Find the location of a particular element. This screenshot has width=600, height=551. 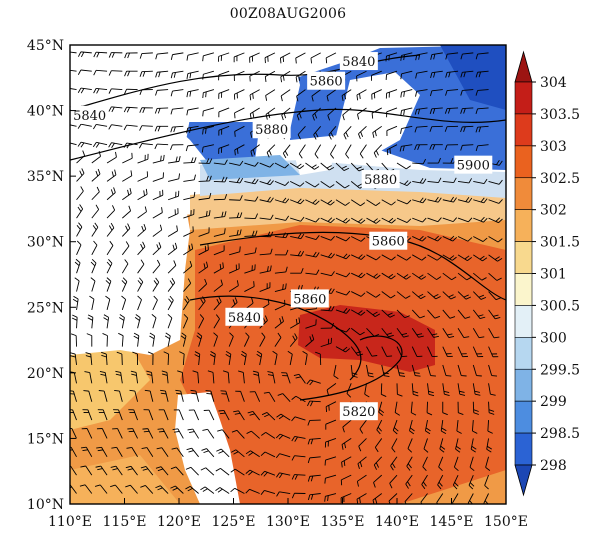

lat-tick-label: 10°N is located at coordinates (45, 505).